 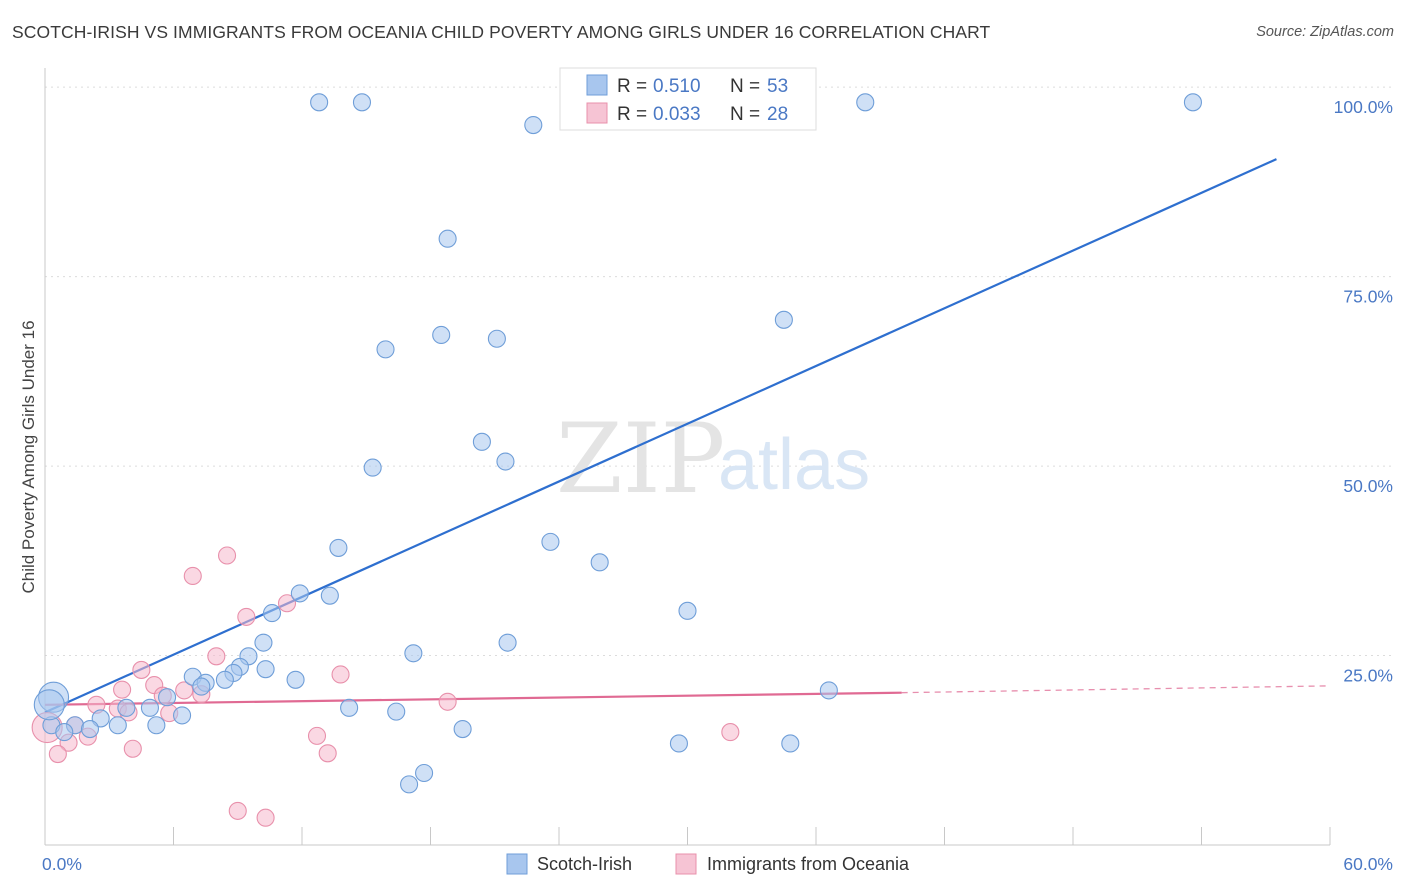 What do you see at coordinates (688, 99) in the screenshot?
I see `legend: R = 0.510 N = 53 R = 0.033 N = 28` at bounding box center [688, 99].